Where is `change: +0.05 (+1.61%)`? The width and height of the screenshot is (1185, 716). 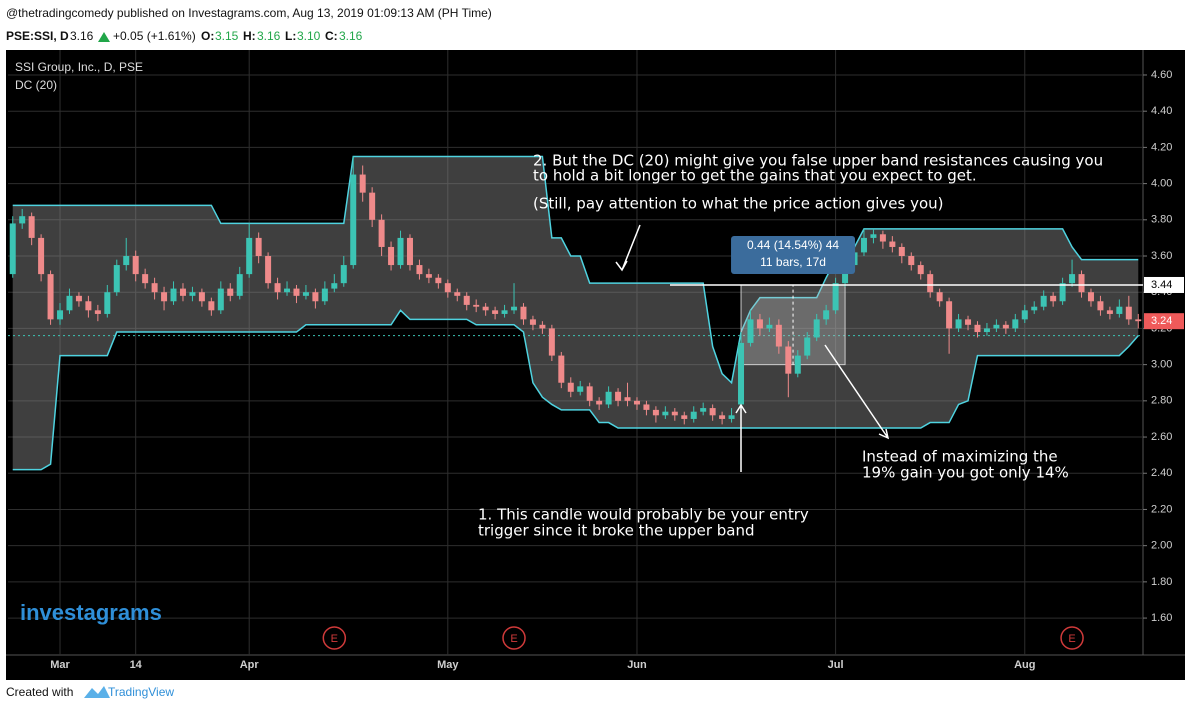 change: +0.05 (+1.61%) is located at coordinates (154, 36).